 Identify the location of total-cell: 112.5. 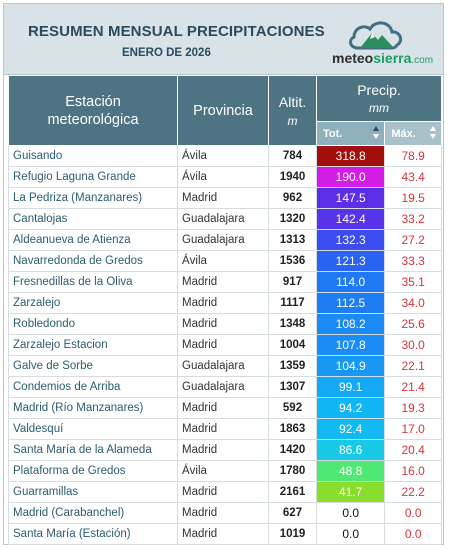
(350, 303).